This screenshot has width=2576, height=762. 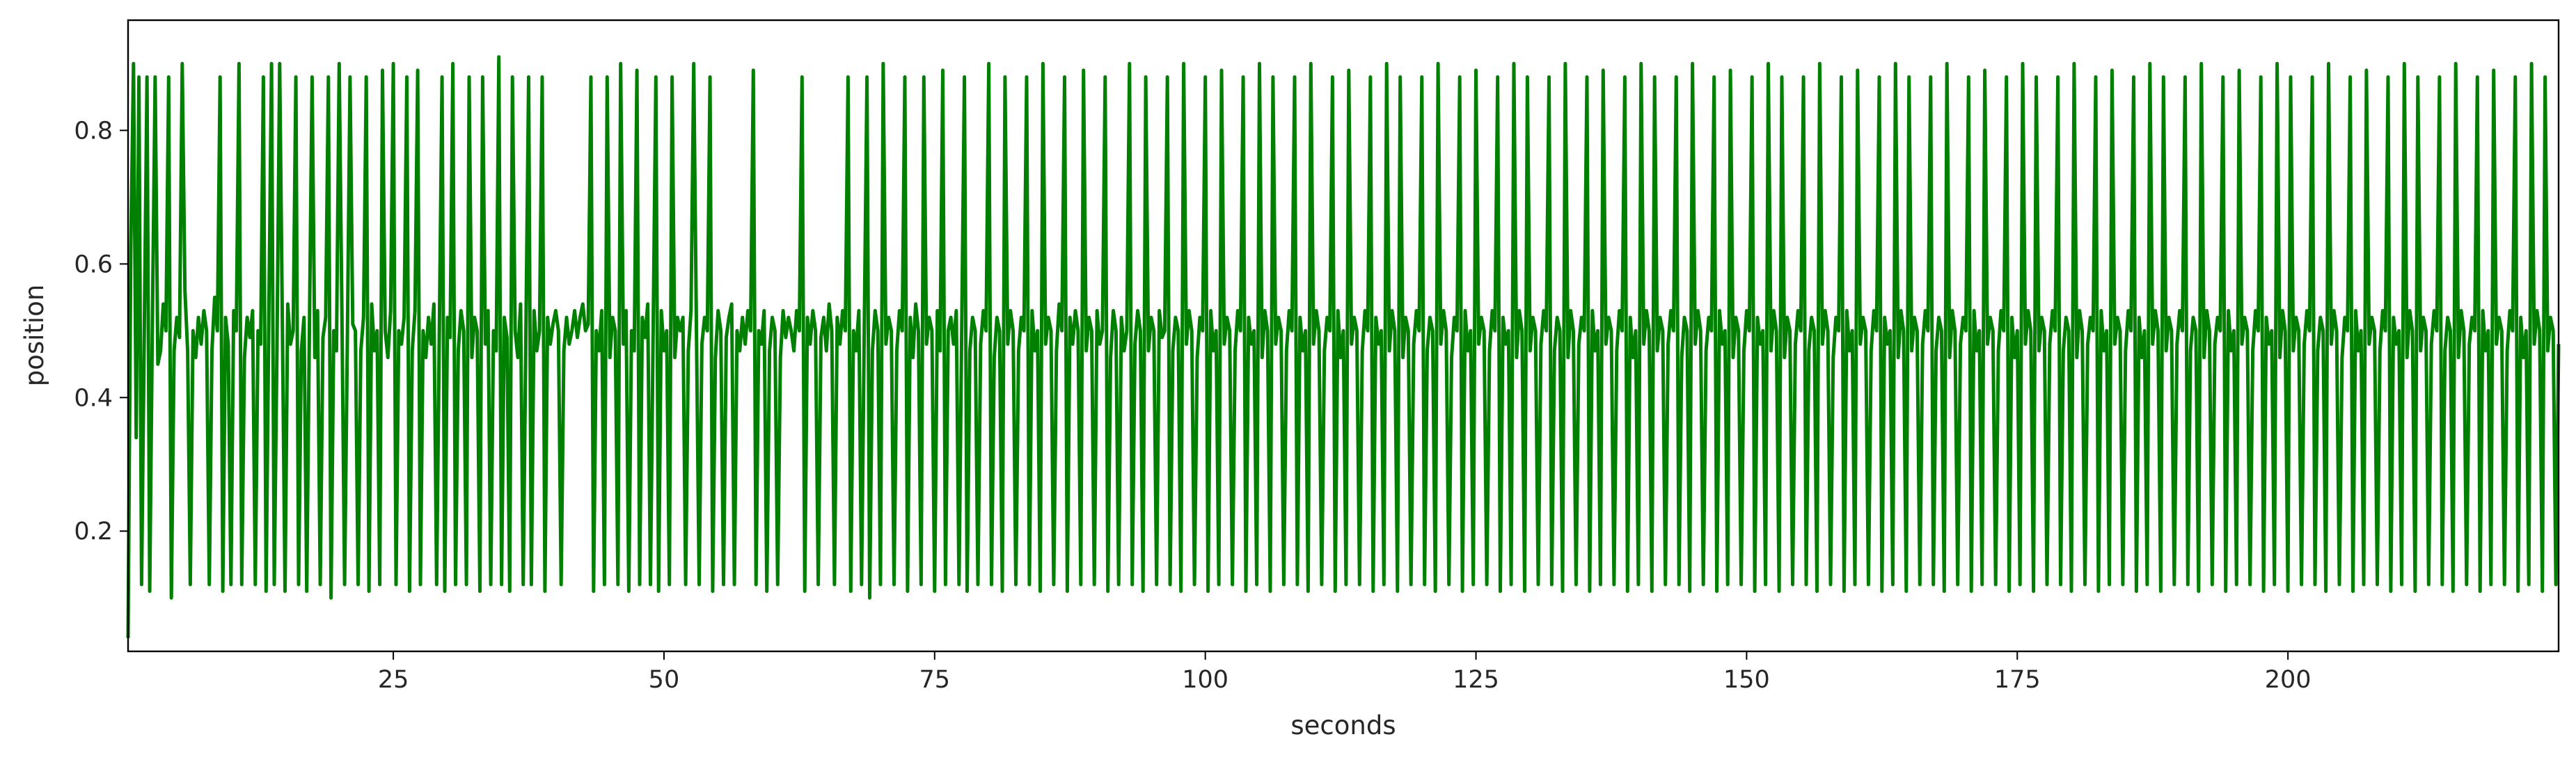 What do you see at coordinates (93, 131) in the screenshot?
I see `y-tick-label: 0.8` at bounding box center [93, 131].